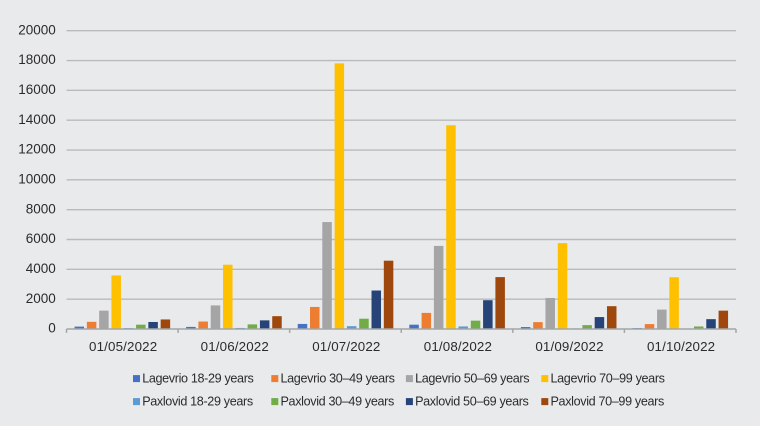 This screenshot has height=426, width=760. I want to click on svg-text: 0, so click(52, 328).